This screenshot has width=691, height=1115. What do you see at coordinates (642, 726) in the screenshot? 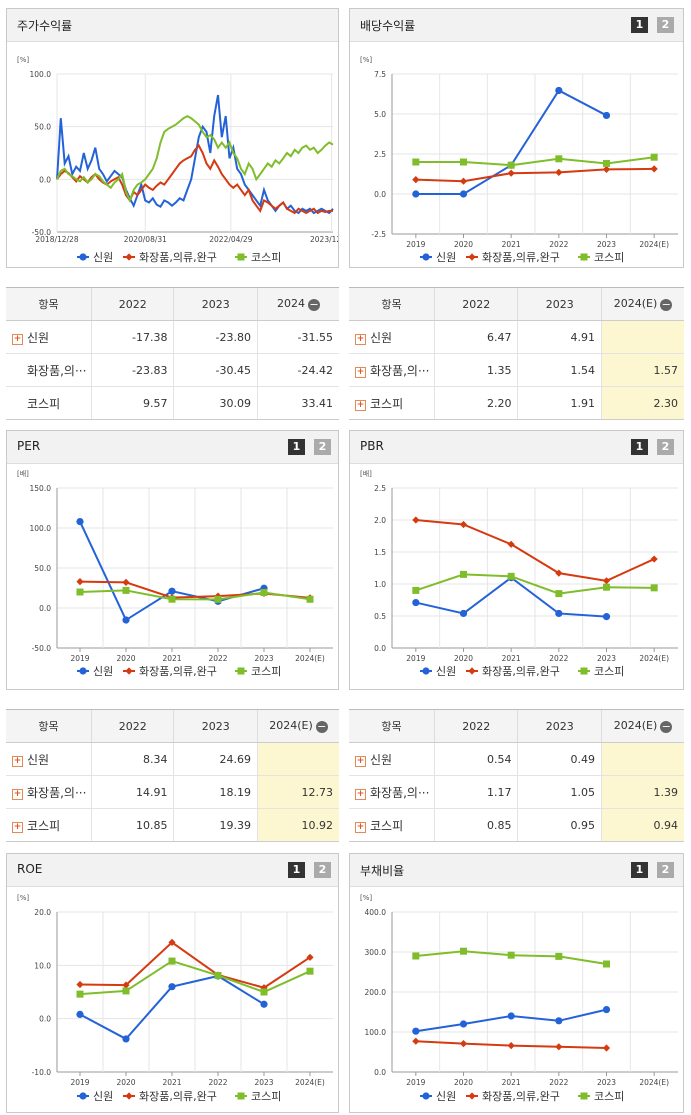
I see `column-header: 2024(E) −` at bounding box center [642, 726].